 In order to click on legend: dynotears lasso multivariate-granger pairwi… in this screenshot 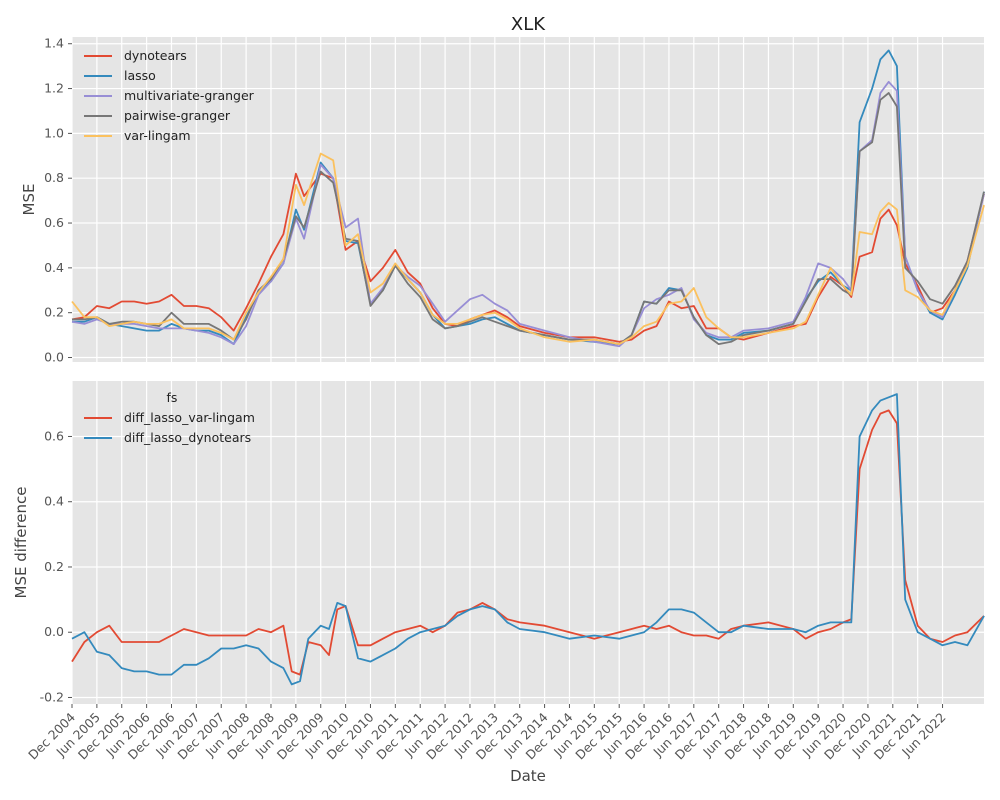, I will do `click(169, 95)`.